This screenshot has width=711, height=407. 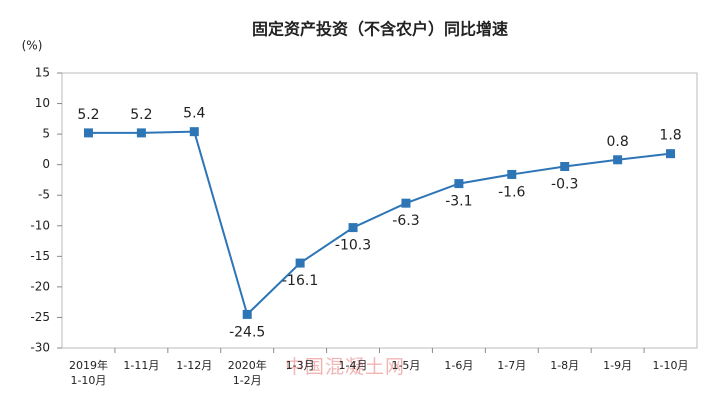 I want to click on y-tick-label: 0, so click(x=46, y=164).